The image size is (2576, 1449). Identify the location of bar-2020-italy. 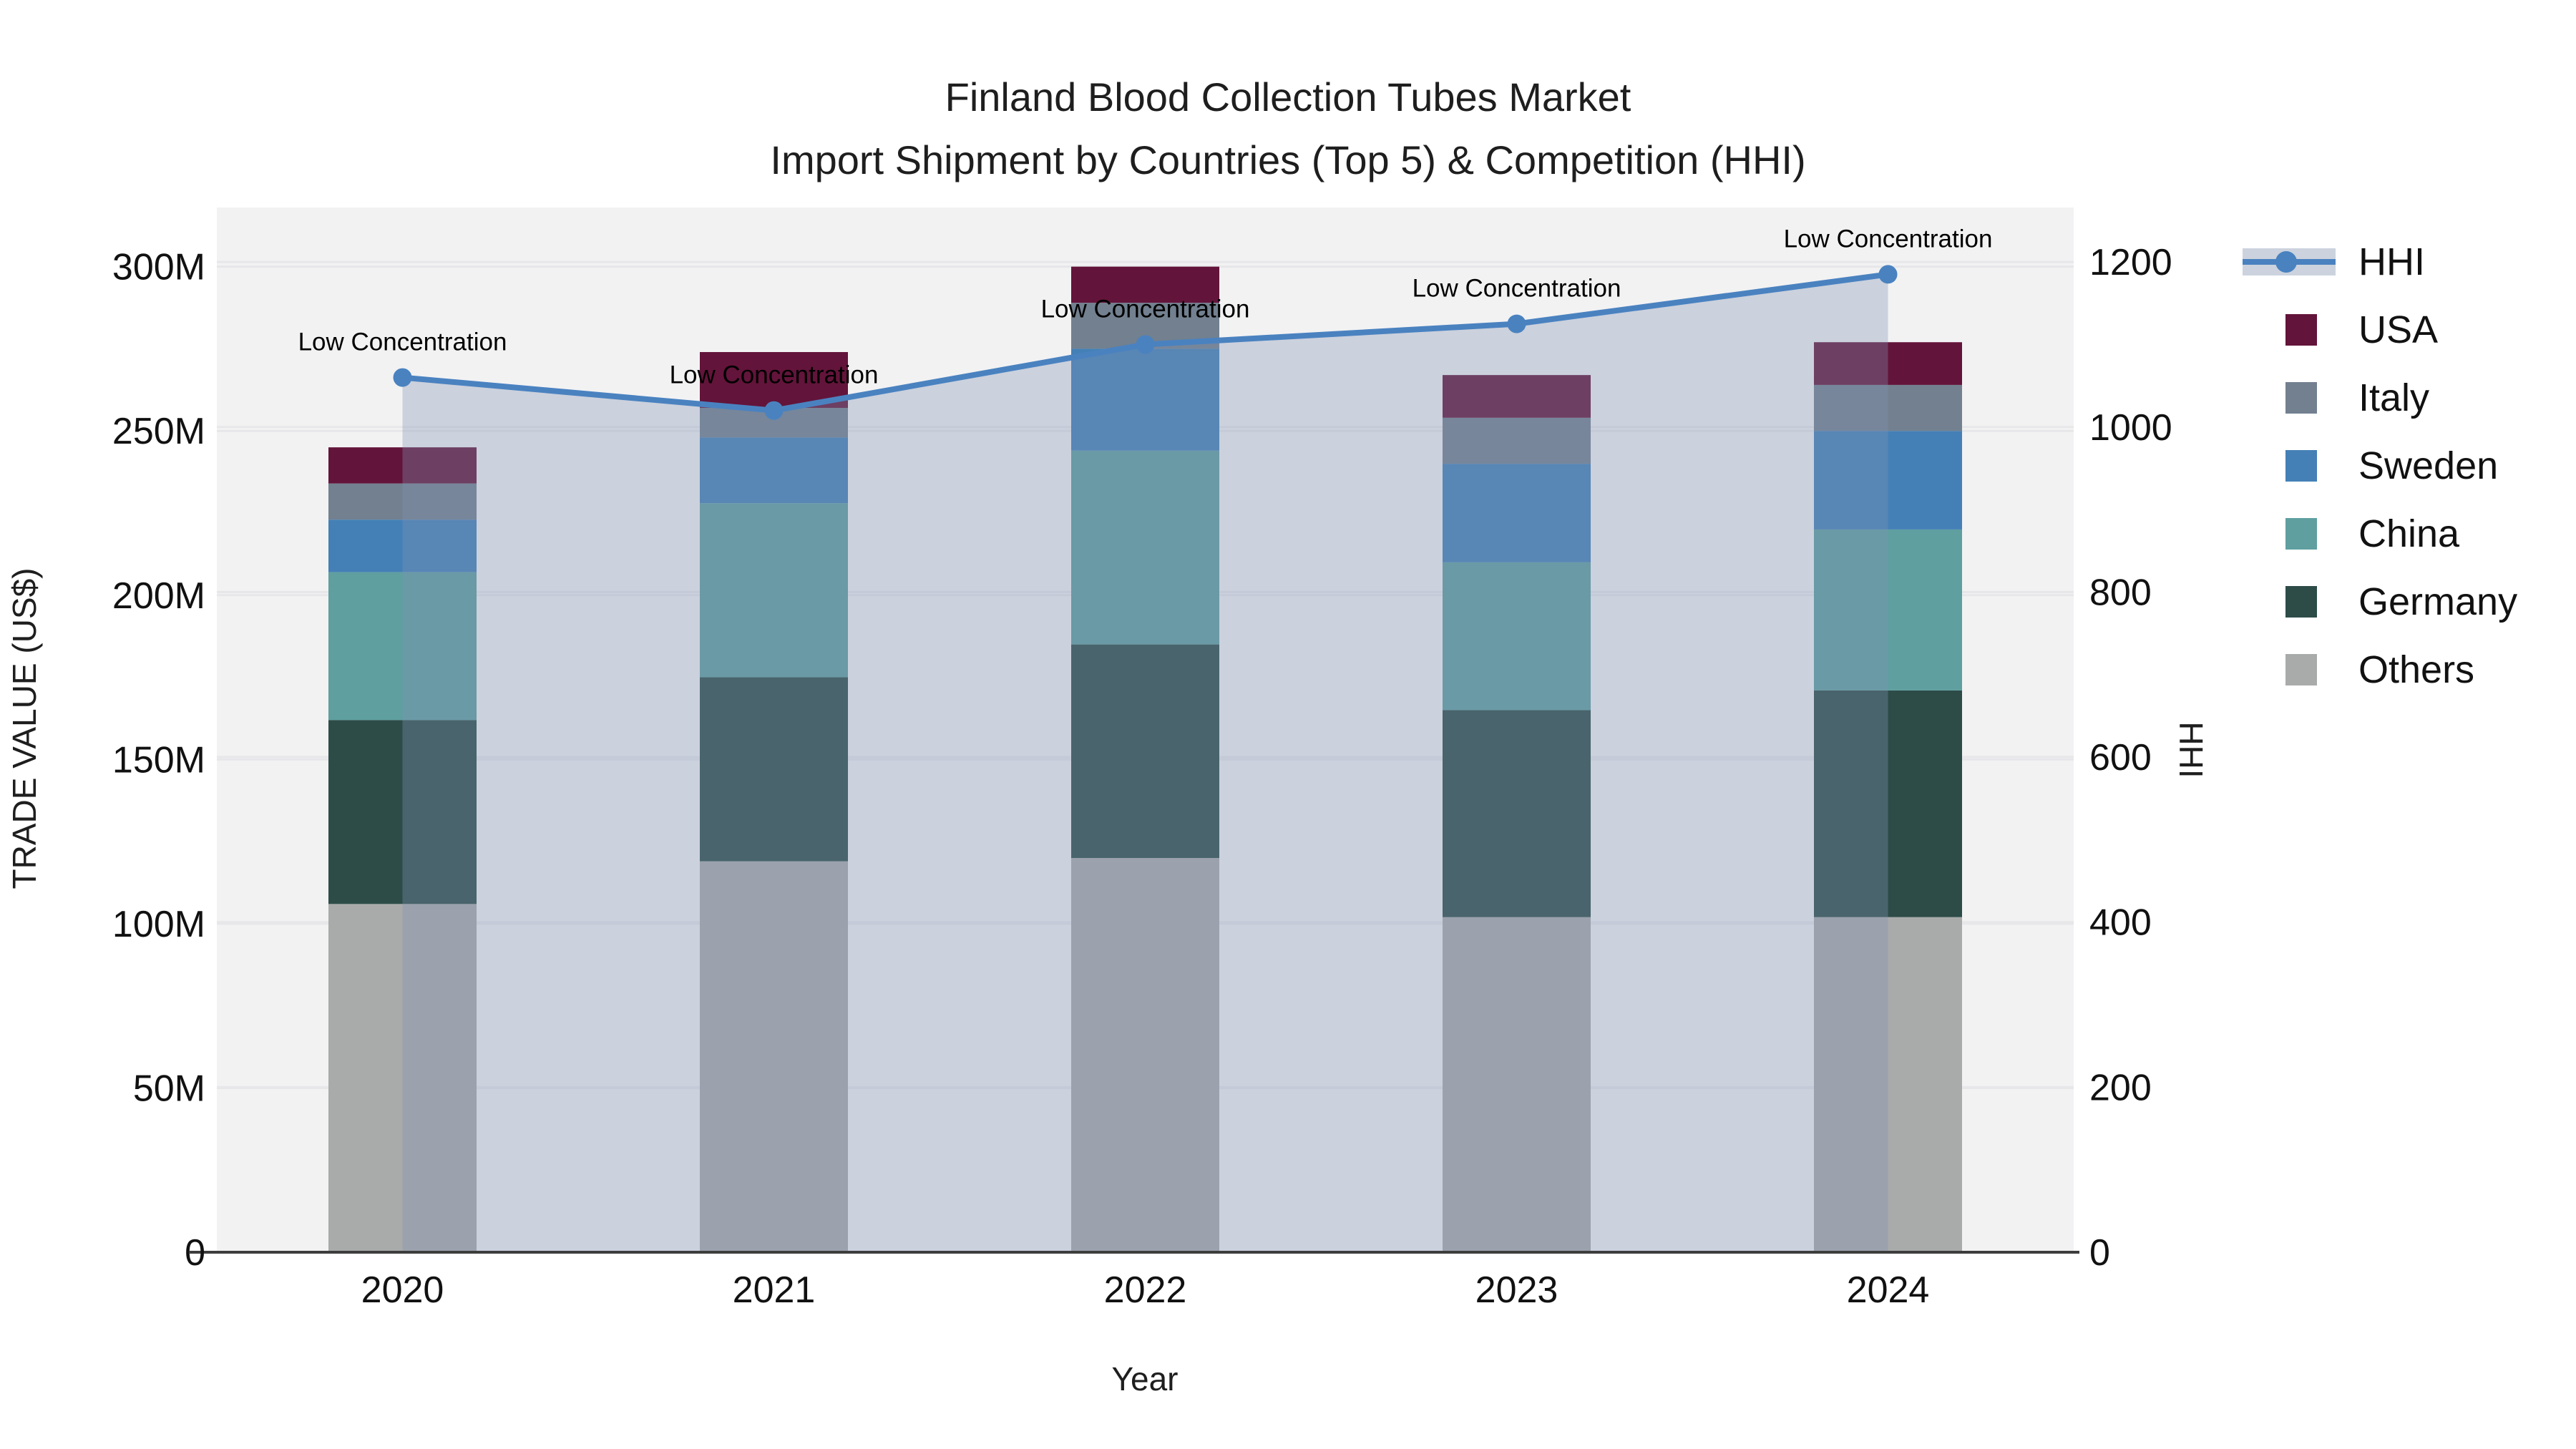
(402, 501).